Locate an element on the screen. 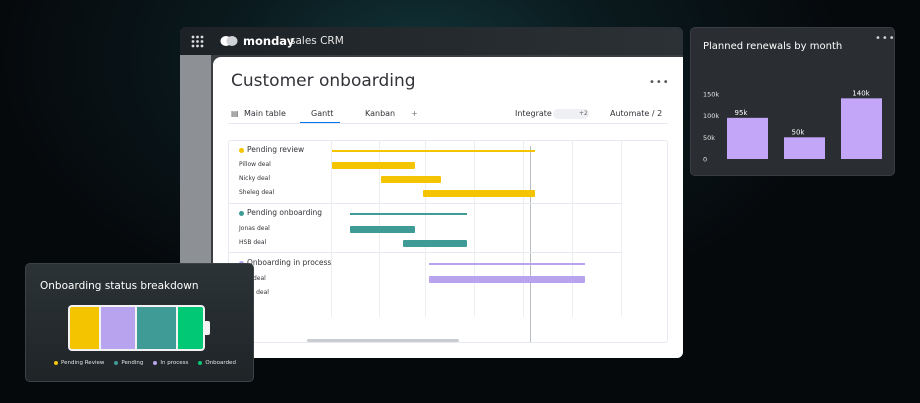  item-name: Jonas deal is located at coordinates (254, 228).